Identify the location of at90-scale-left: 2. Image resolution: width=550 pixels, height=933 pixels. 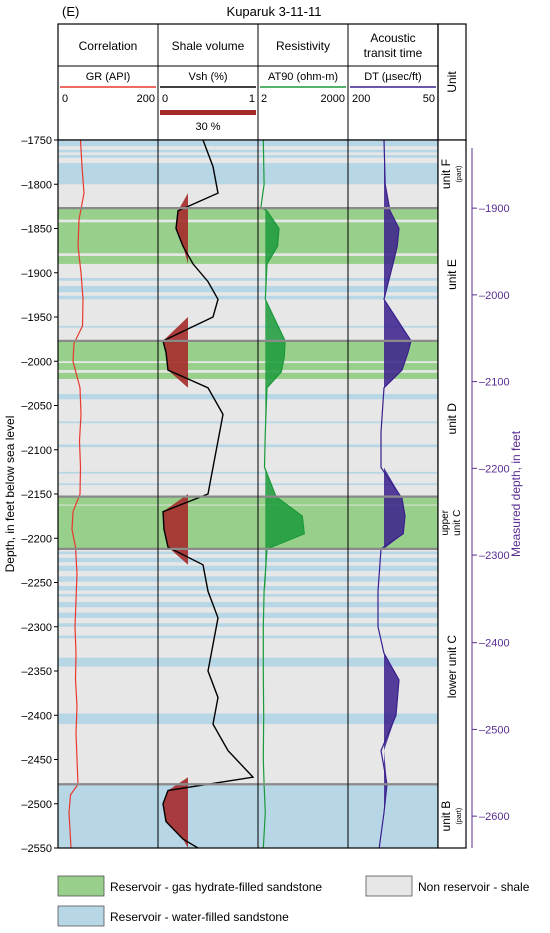
(264, 99).